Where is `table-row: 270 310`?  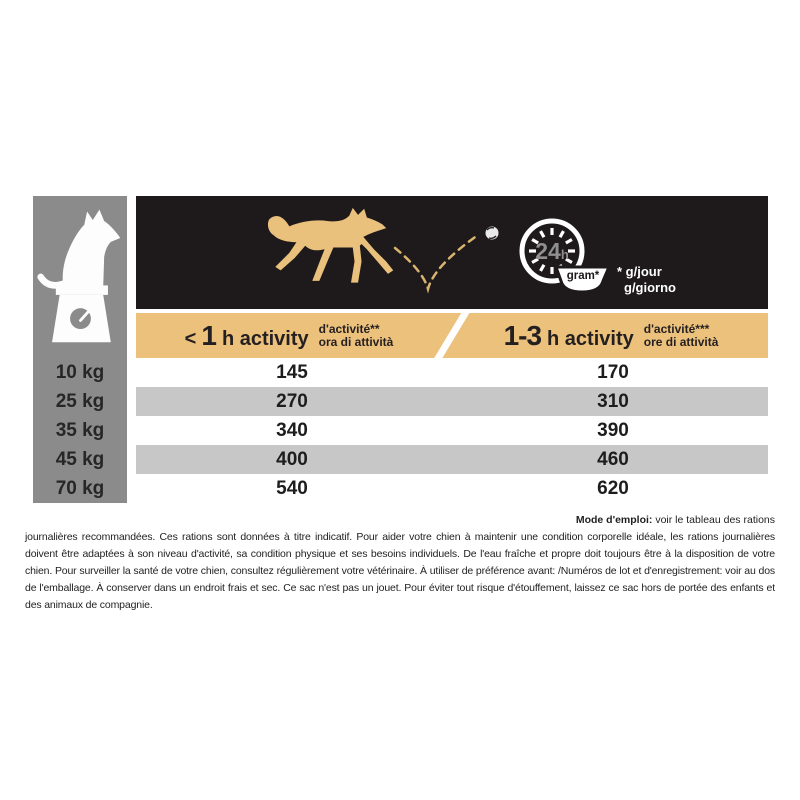
table-row: 270 310 is located at coordinates (452, 401).